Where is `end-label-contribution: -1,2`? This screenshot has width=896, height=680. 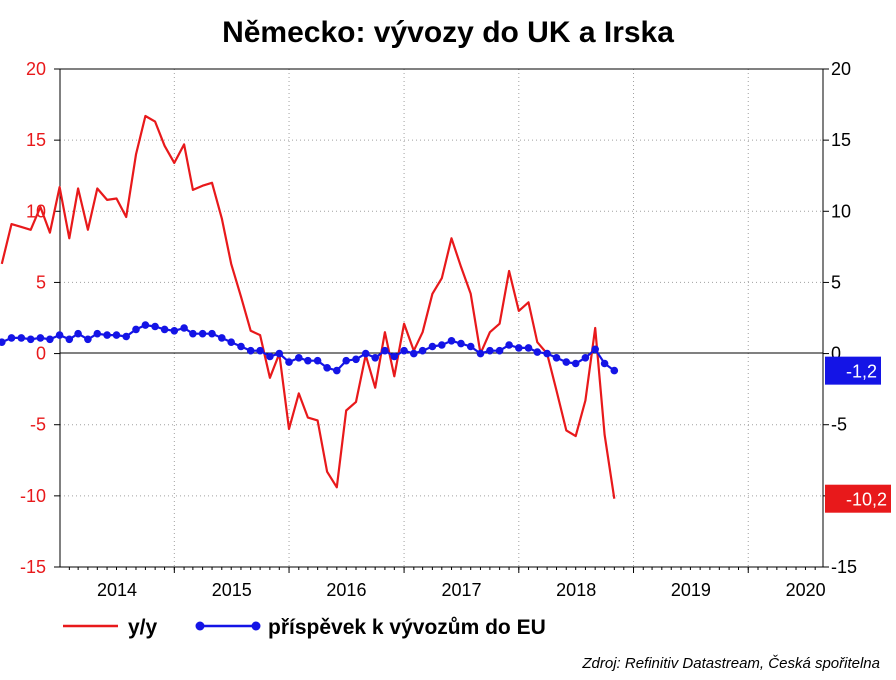 end-label-contribution: -1,2 is located at coordinates (861, 372).